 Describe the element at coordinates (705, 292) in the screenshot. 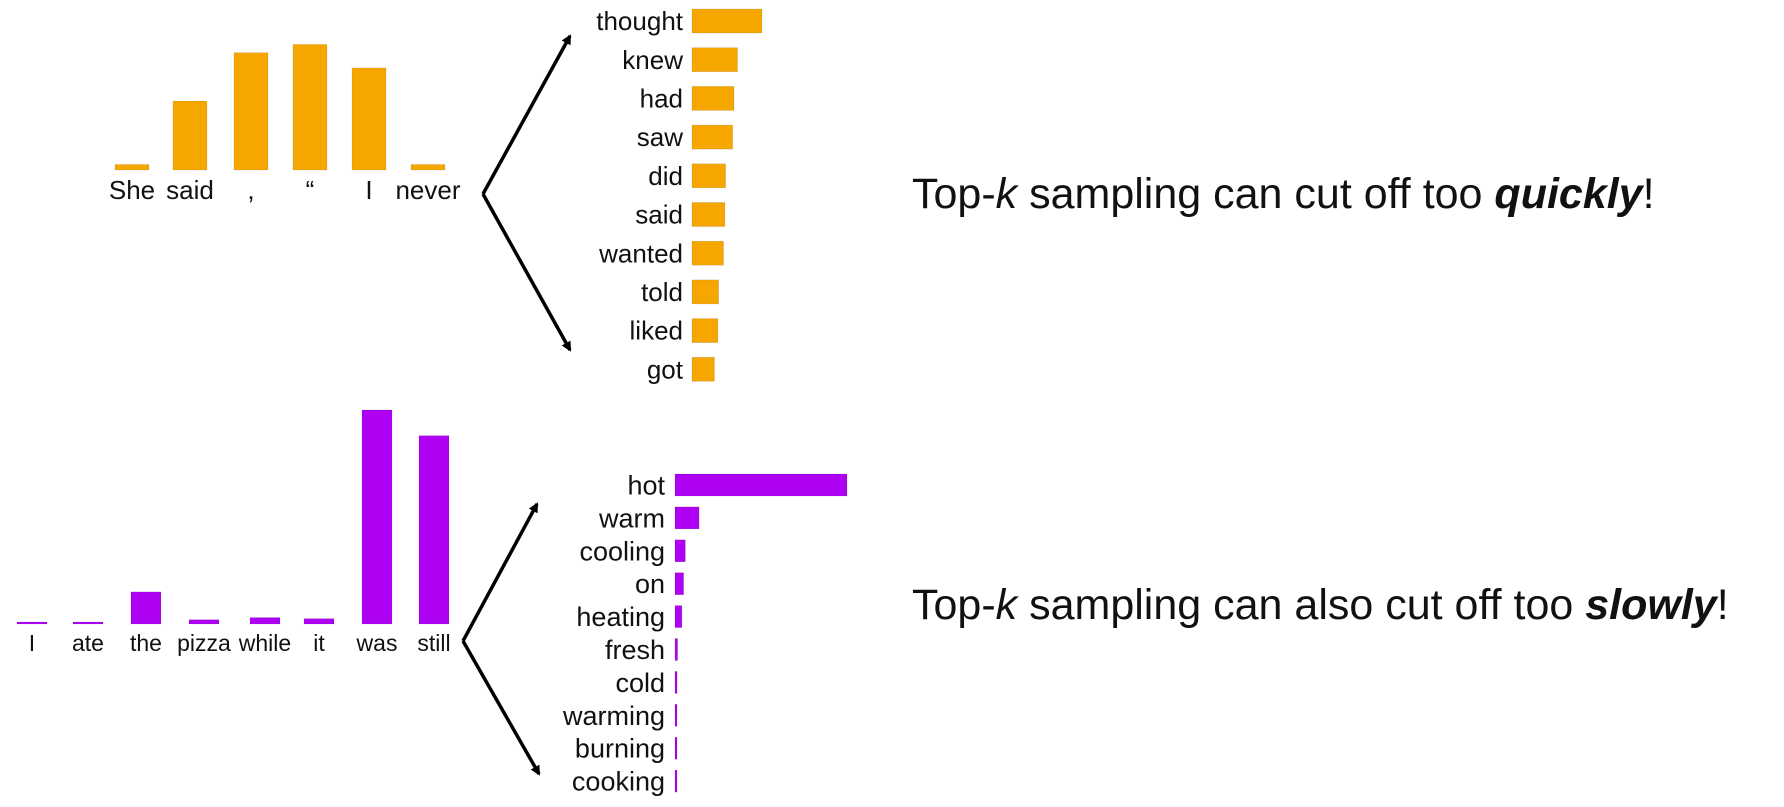

I see `hbar-1-told` at that location.